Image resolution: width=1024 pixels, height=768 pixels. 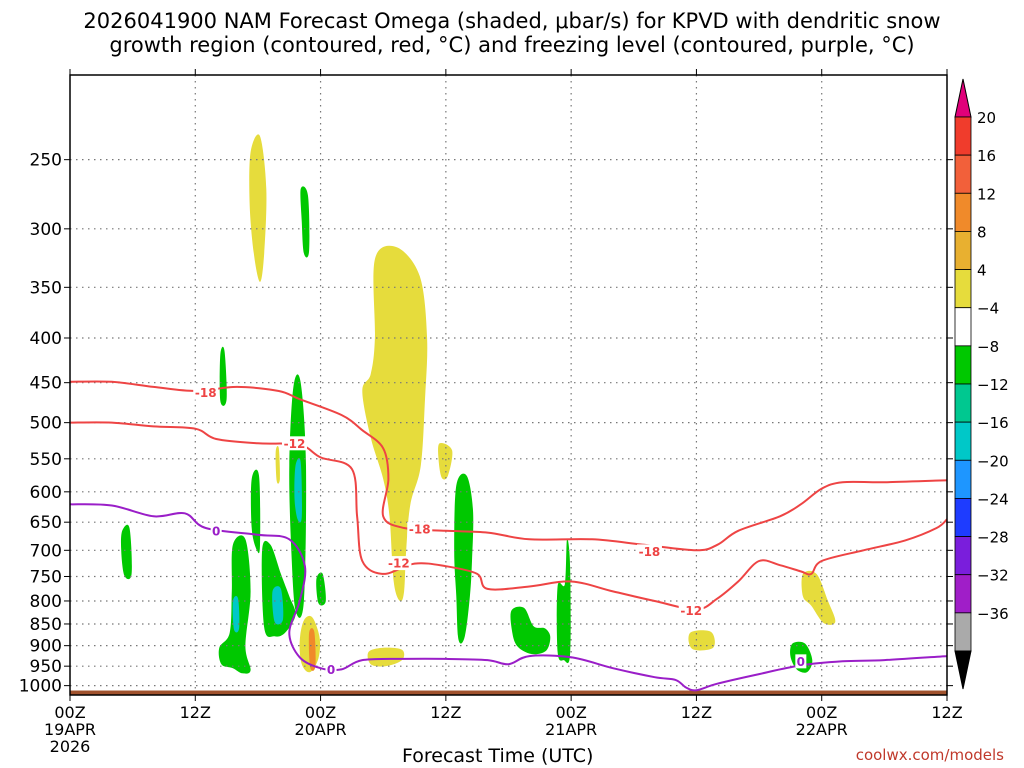 I want to click on y-tick-label: 950, so click(x=46, y=667).